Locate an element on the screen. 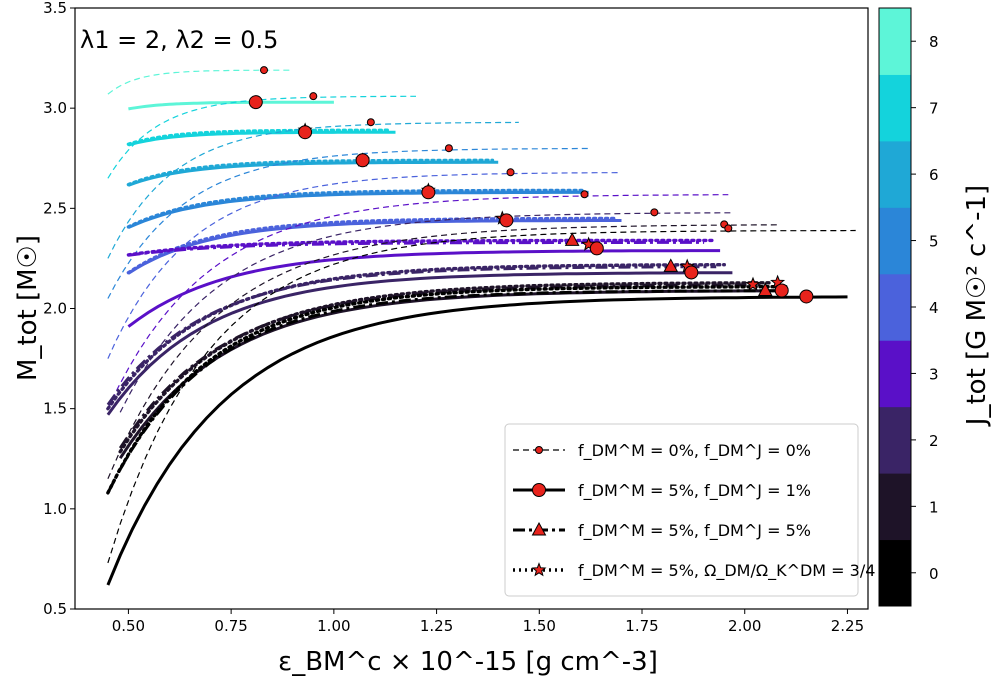 The width and height of the screenshot is (997, 682). parameter-annotation: λ1 = 2, λ2 = 0.5 is located at coordinates (179, 40).